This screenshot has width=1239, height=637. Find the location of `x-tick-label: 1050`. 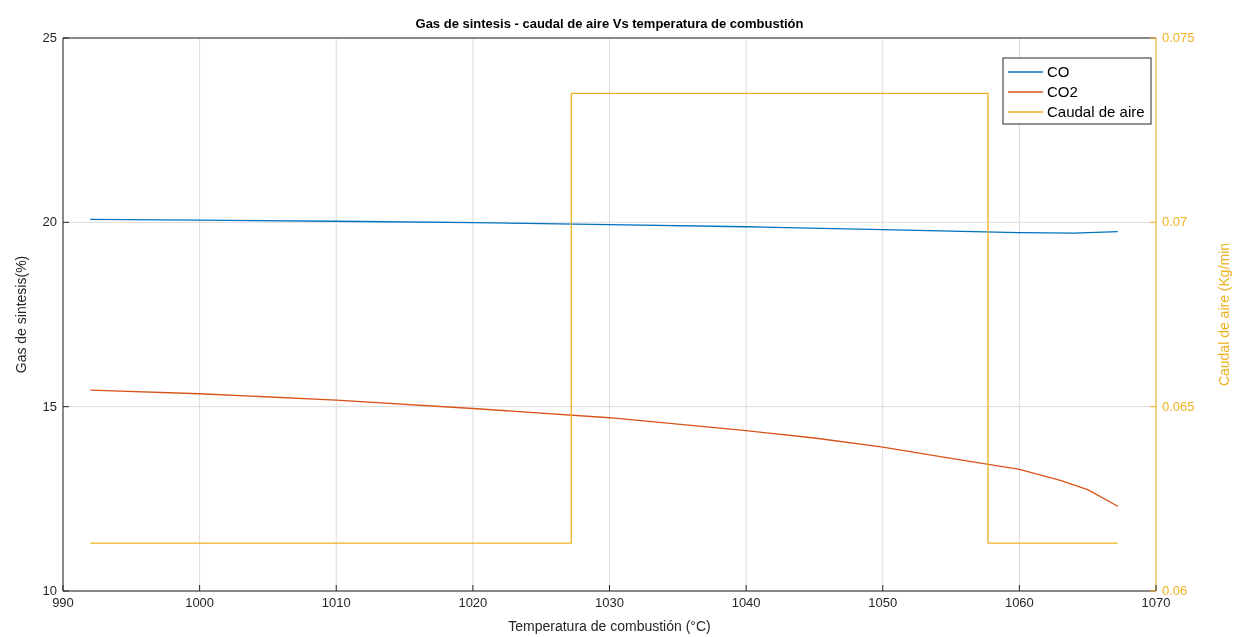

x-tick-label: 1050 is located at coordinates (883, 602).